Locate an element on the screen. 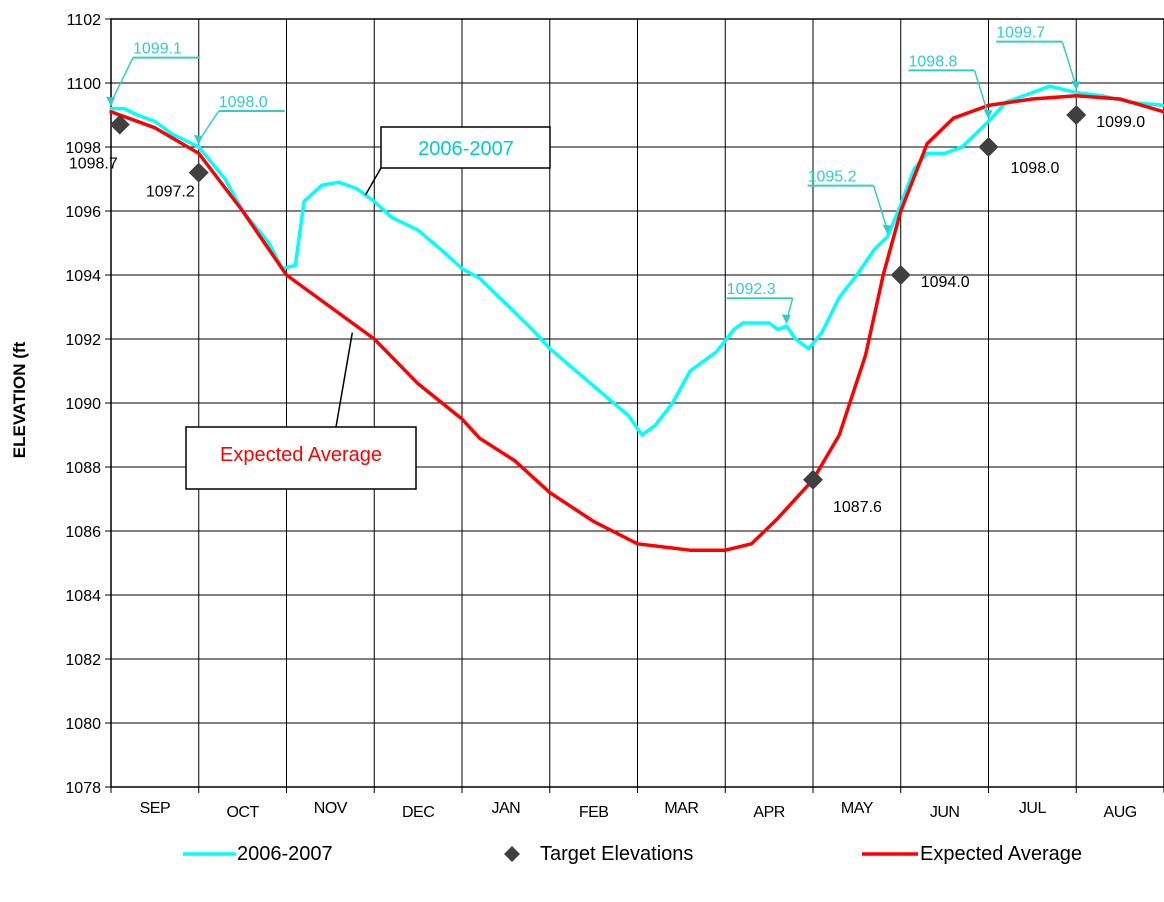  x-tick-label-oct: OCT is located at coordinates (242, 812).